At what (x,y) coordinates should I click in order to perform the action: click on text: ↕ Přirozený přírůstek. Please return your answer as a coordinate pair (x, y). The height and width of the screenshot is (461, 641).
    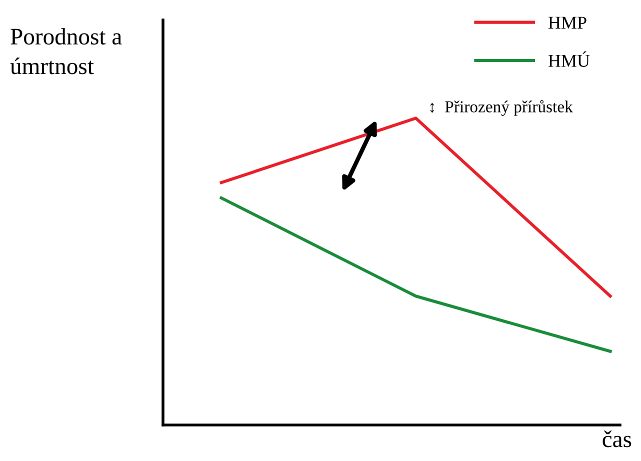
    Looking at the image, I should click on (501, 108).